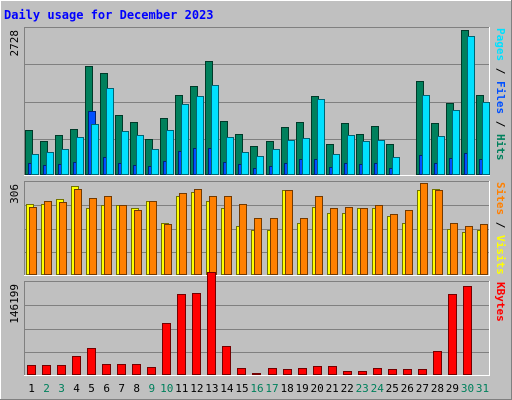 Image resolution: width=512 pixels, height=400 pixels. What do you see at coordinates (151, 388) in the screenshot?
I see `x-tick-label-day-9: 9` at bounding box center [151, 388].